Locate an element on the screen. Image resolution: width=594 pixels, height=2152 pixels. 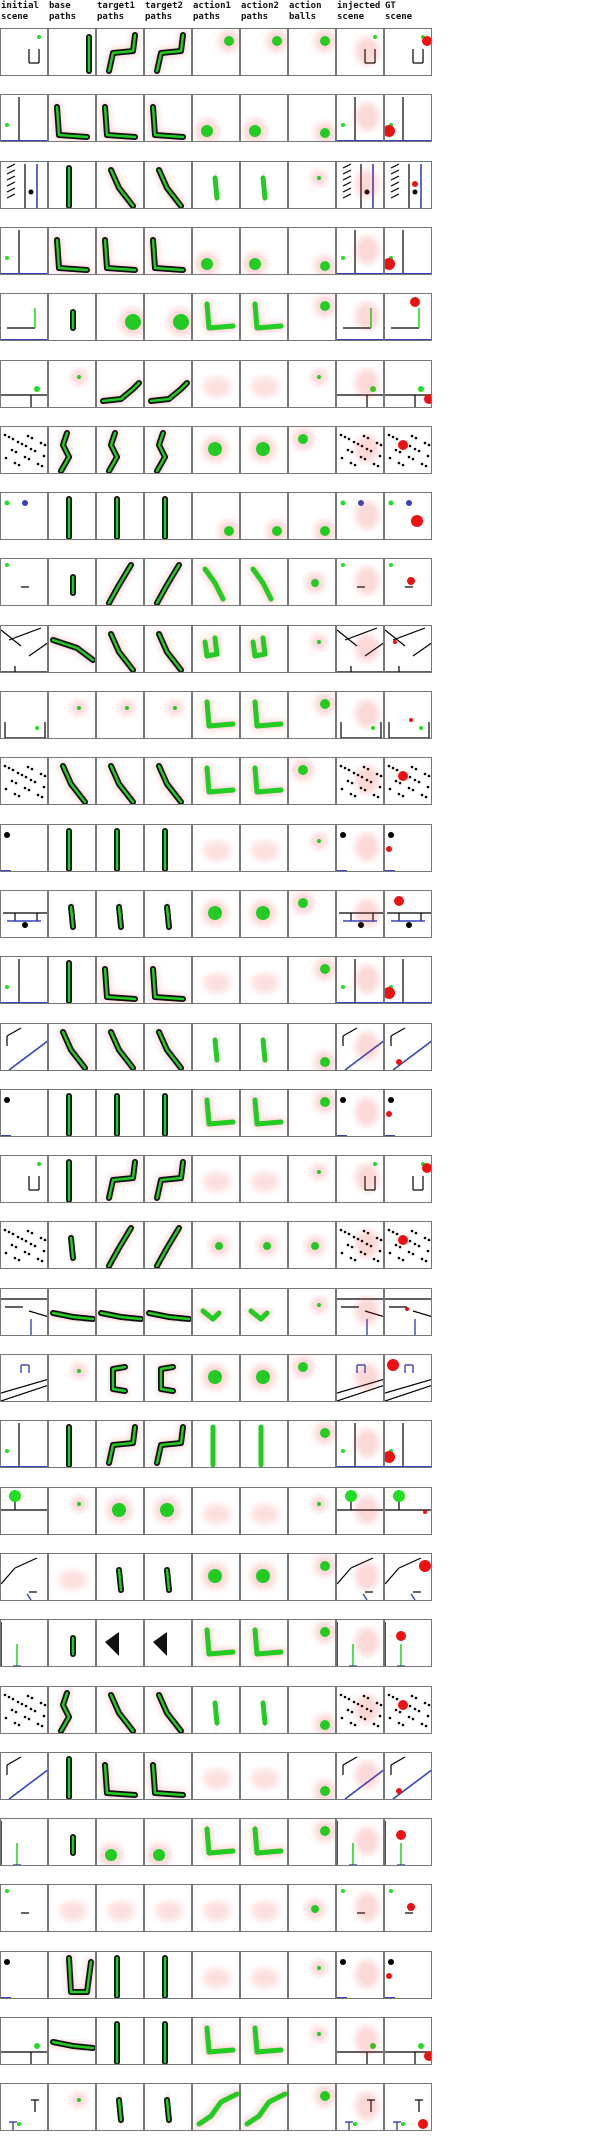
scene-ball-left is located at coordinates (390, 1116).